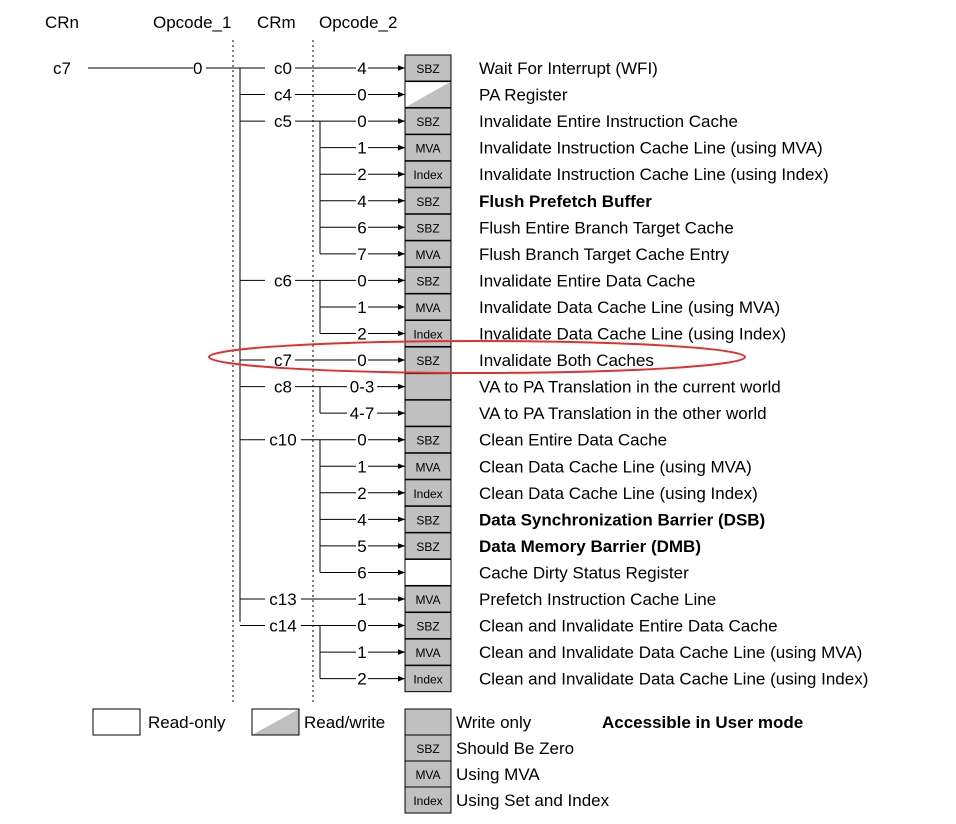  I want to click on register-description: Invalidate Both Caches, so click(566, 360).